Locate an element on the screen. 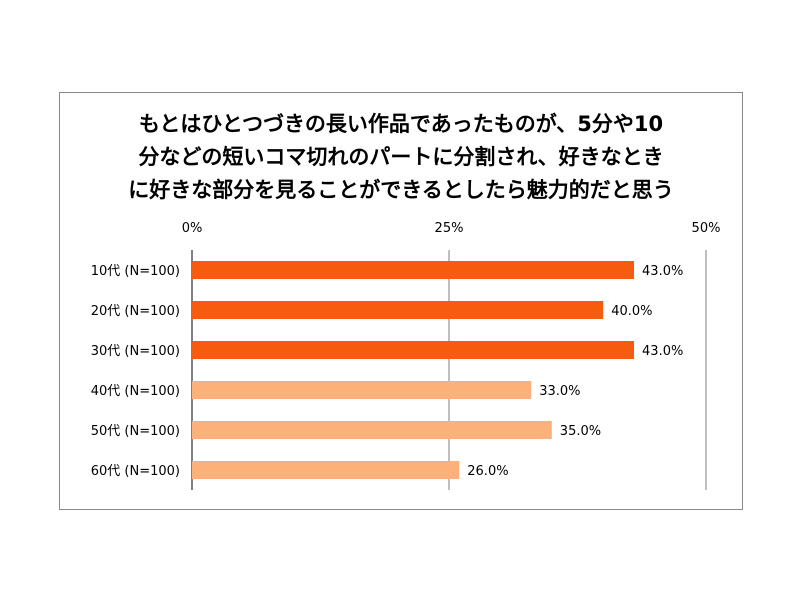  category-label-5: 60代 (N=100) is located at coordinates (135, 471).